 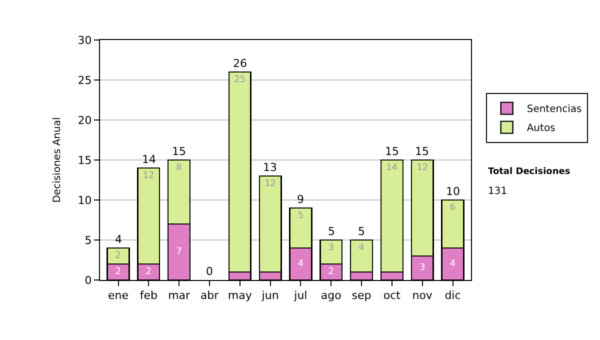 What do you see at coordinates (85, 80) in the screenshot?
I see `y-tick-label: 25` at bounding box center [85, 80].